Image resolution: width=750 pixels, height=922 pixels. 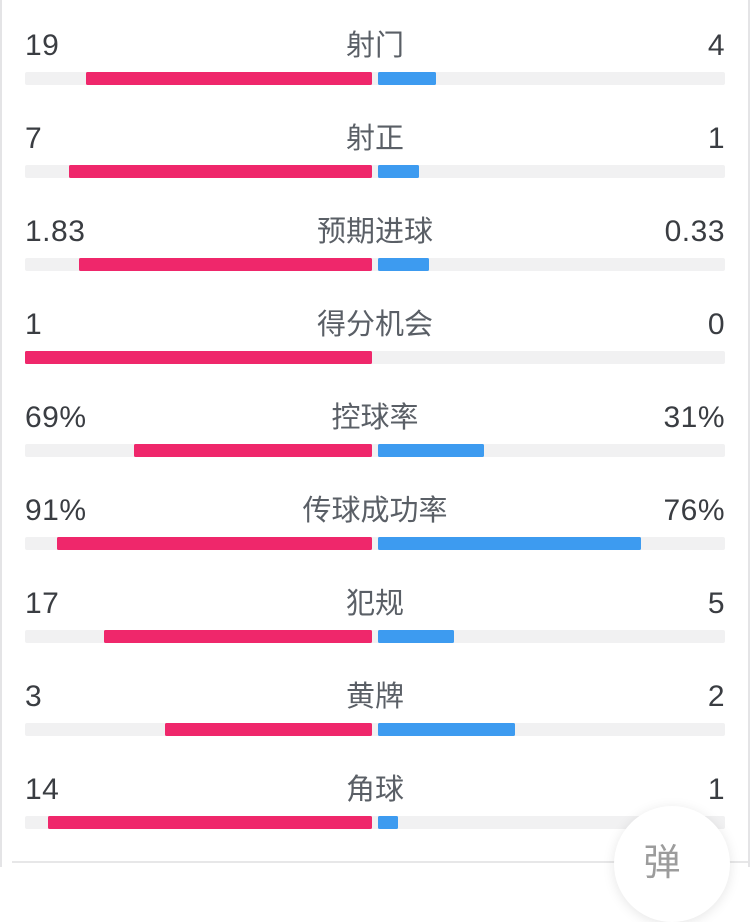 I want to click on stat-header: 7 射正 1, so click(x=375, y=139).